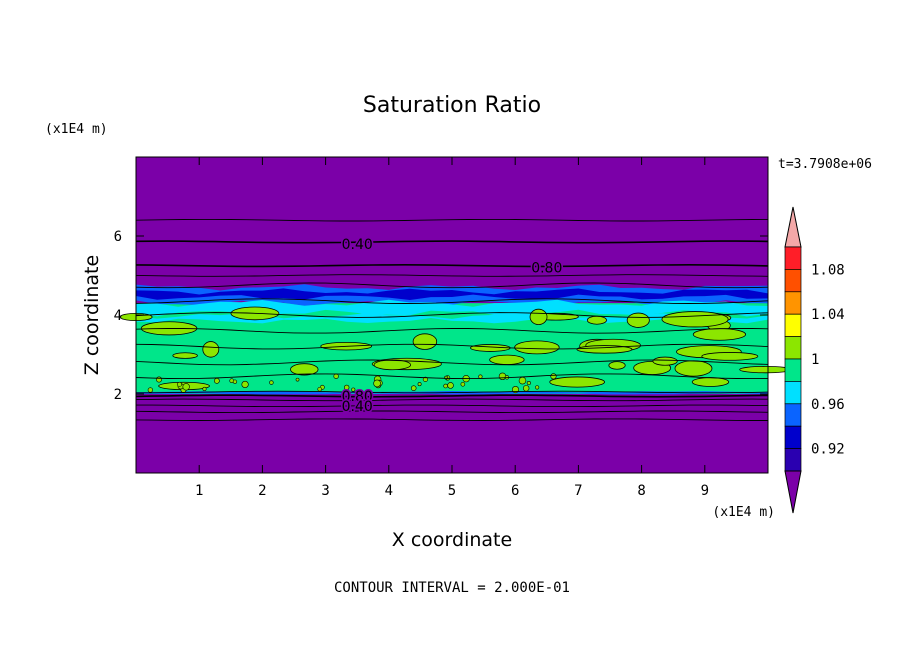 Image resolution: width=904 pixels, height=654 pixels. Describe the element at coordinates (828, 315) in the screenshot. I see `colorbar-tick-label: 1.04` at that location.